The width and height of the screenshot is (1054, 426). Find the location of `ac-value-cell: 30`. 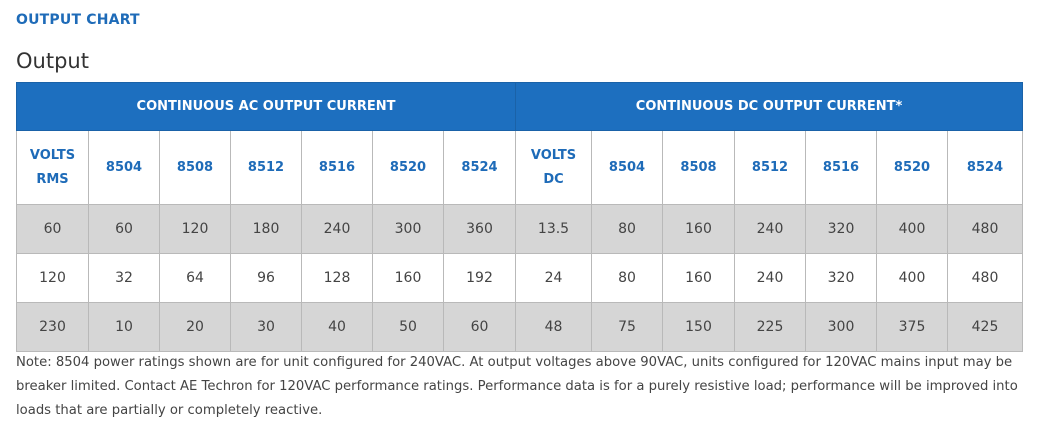

ac-value-cell: 30 is located at coordinates (266, 327).